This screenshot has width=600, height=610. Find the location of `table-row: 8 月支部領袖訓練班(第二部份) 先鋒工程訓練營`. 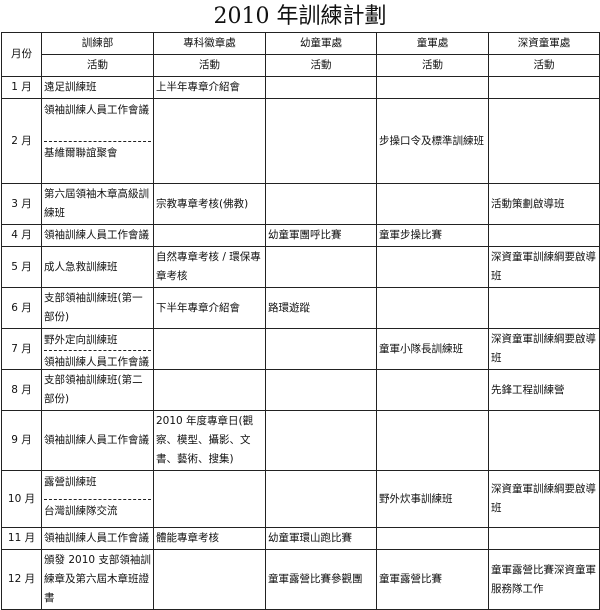

table-row: 8 月支部領袖訓練班(第二部份) 先鋒工程訓練營 is located at coordinates (300, 390).